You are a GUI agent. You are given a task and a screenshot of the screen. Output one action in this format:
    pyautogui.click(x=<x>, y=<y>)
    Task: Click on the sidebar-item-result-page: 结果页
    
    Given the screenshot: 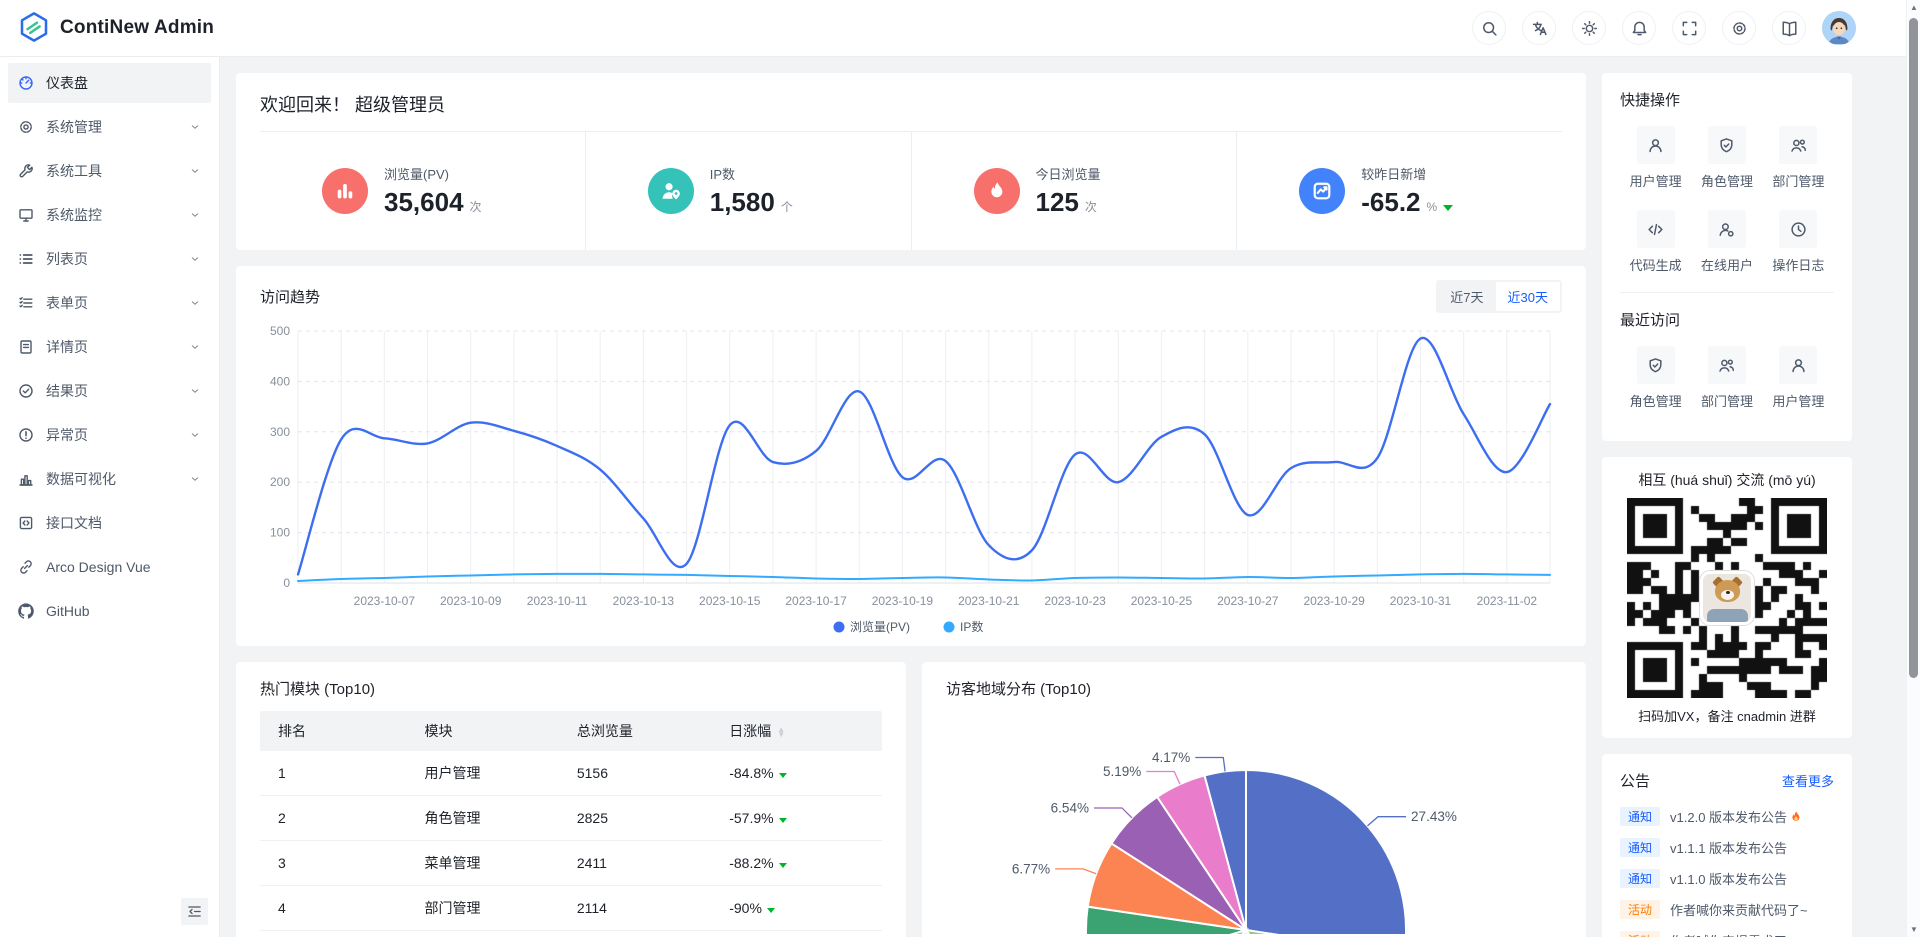 What is the action you would take?
    pyautogui.click(x=109, y=391)
    